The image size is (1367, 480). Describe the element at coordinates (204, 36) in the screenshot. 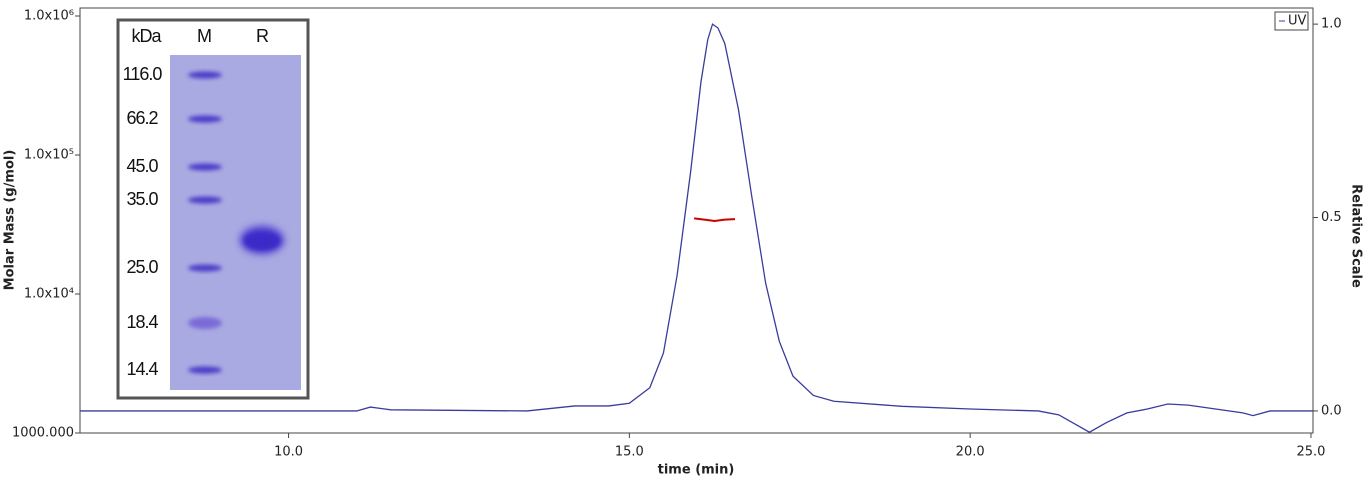

I see `gel-header: M` at that location.